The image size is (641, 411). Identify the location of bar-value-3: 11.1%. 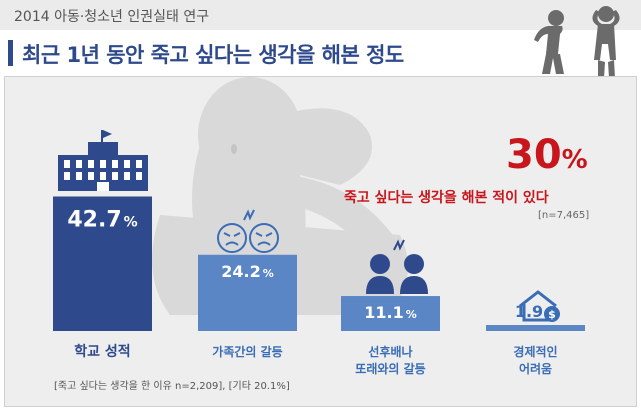
(390, 312).